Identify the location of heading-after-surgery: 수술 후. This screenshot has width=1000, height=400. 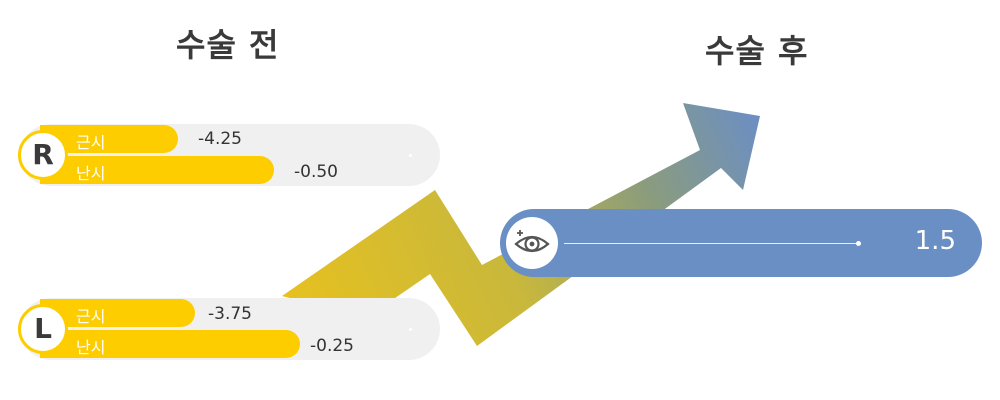
(757, 51).